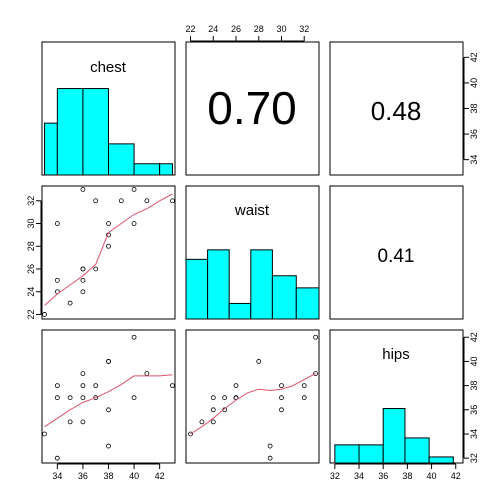 This screenshot has width=504, height=504. Describe the element at coordinates (31, 246) in the screenshot. I see `axis-left-waist-label-3: 28` at that location.